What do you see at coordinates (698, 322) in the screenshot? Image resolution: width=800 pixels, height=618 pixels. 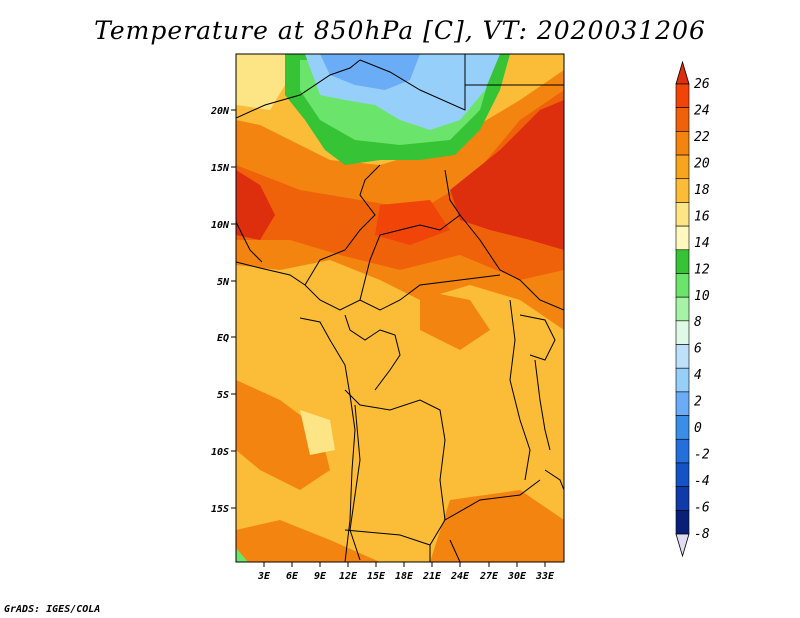 I see `colorbar-label: 8` at bounding box center [698, 322].